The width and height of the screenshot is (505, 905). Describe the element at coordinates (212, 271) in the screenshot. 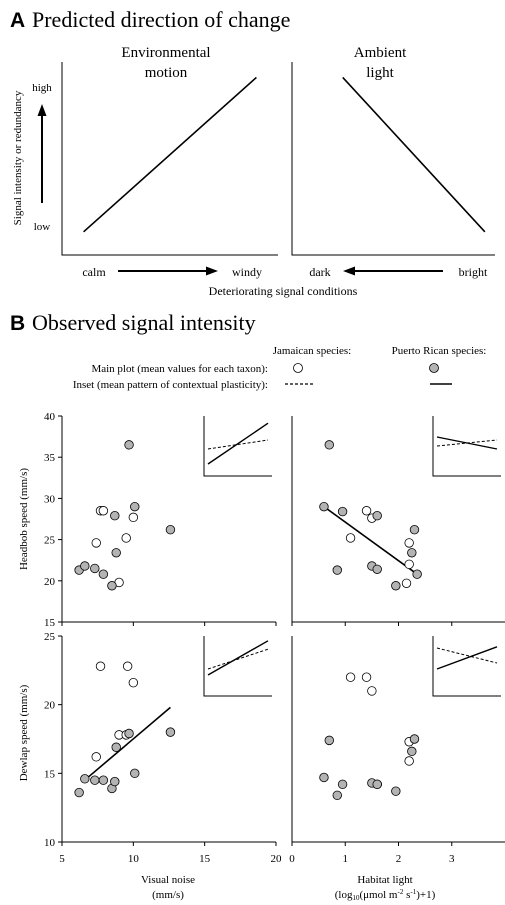

I see `panel-a-right-arrow-head` at that location.